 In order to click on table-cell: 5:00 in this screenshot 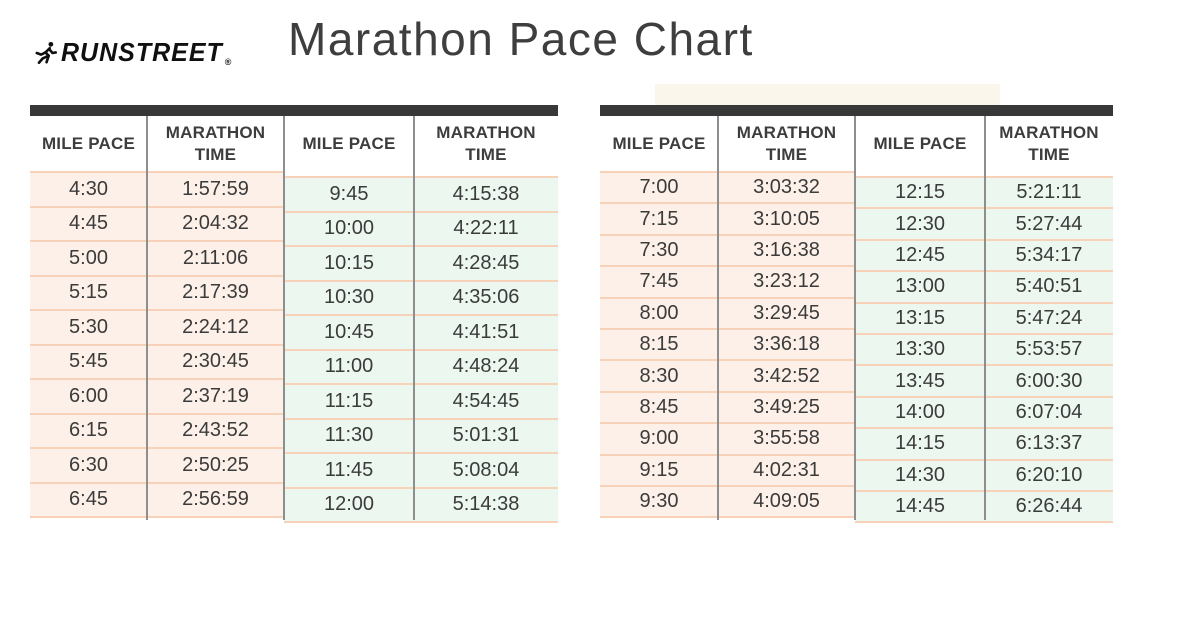, I will do `click(88, 257)`.